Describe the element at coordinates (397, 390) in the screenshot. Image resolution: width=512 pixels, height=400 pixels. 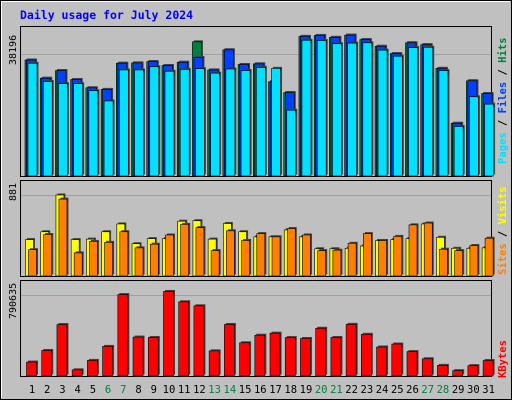
I see `x-tick-label: 25` at that location.